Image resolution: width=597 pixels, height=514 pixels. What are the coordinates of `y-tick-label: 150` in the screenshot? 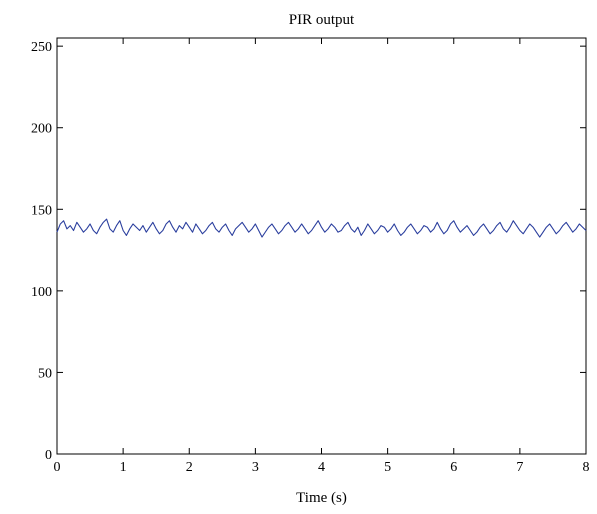 It's located at (41, 210).